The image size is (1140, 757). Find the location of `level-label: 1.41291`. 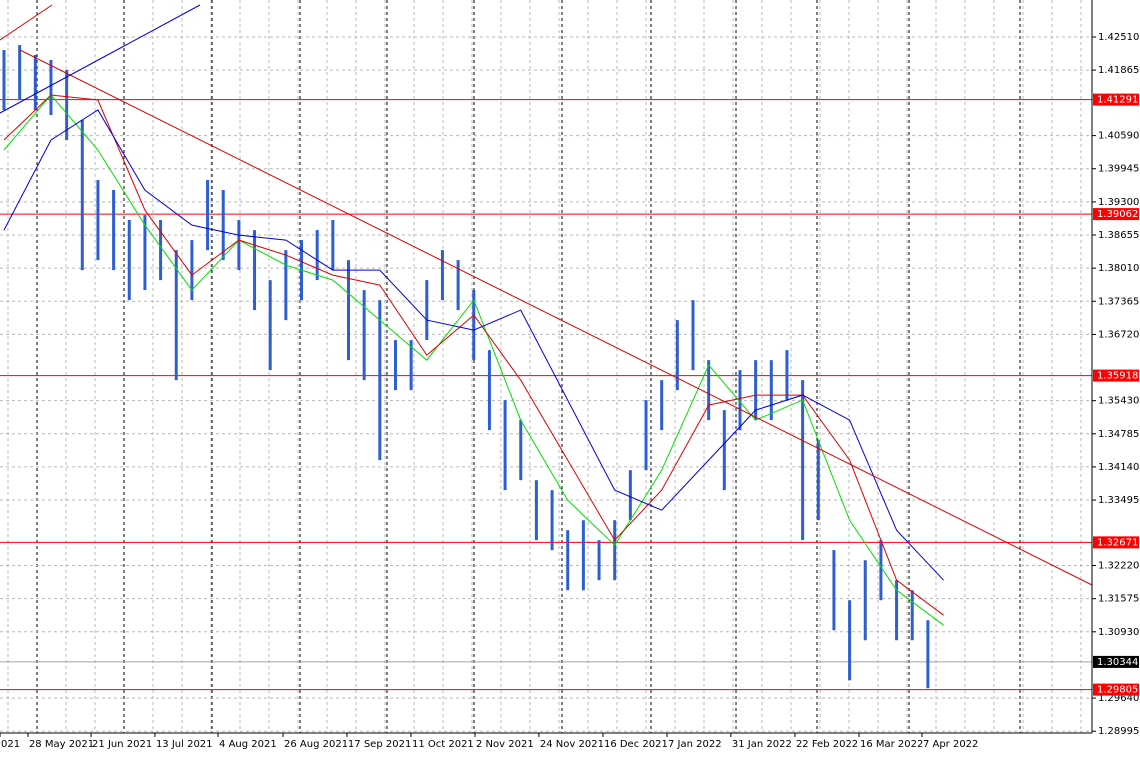

level-label: 1.41291 is located at coordinates (1117, 100).